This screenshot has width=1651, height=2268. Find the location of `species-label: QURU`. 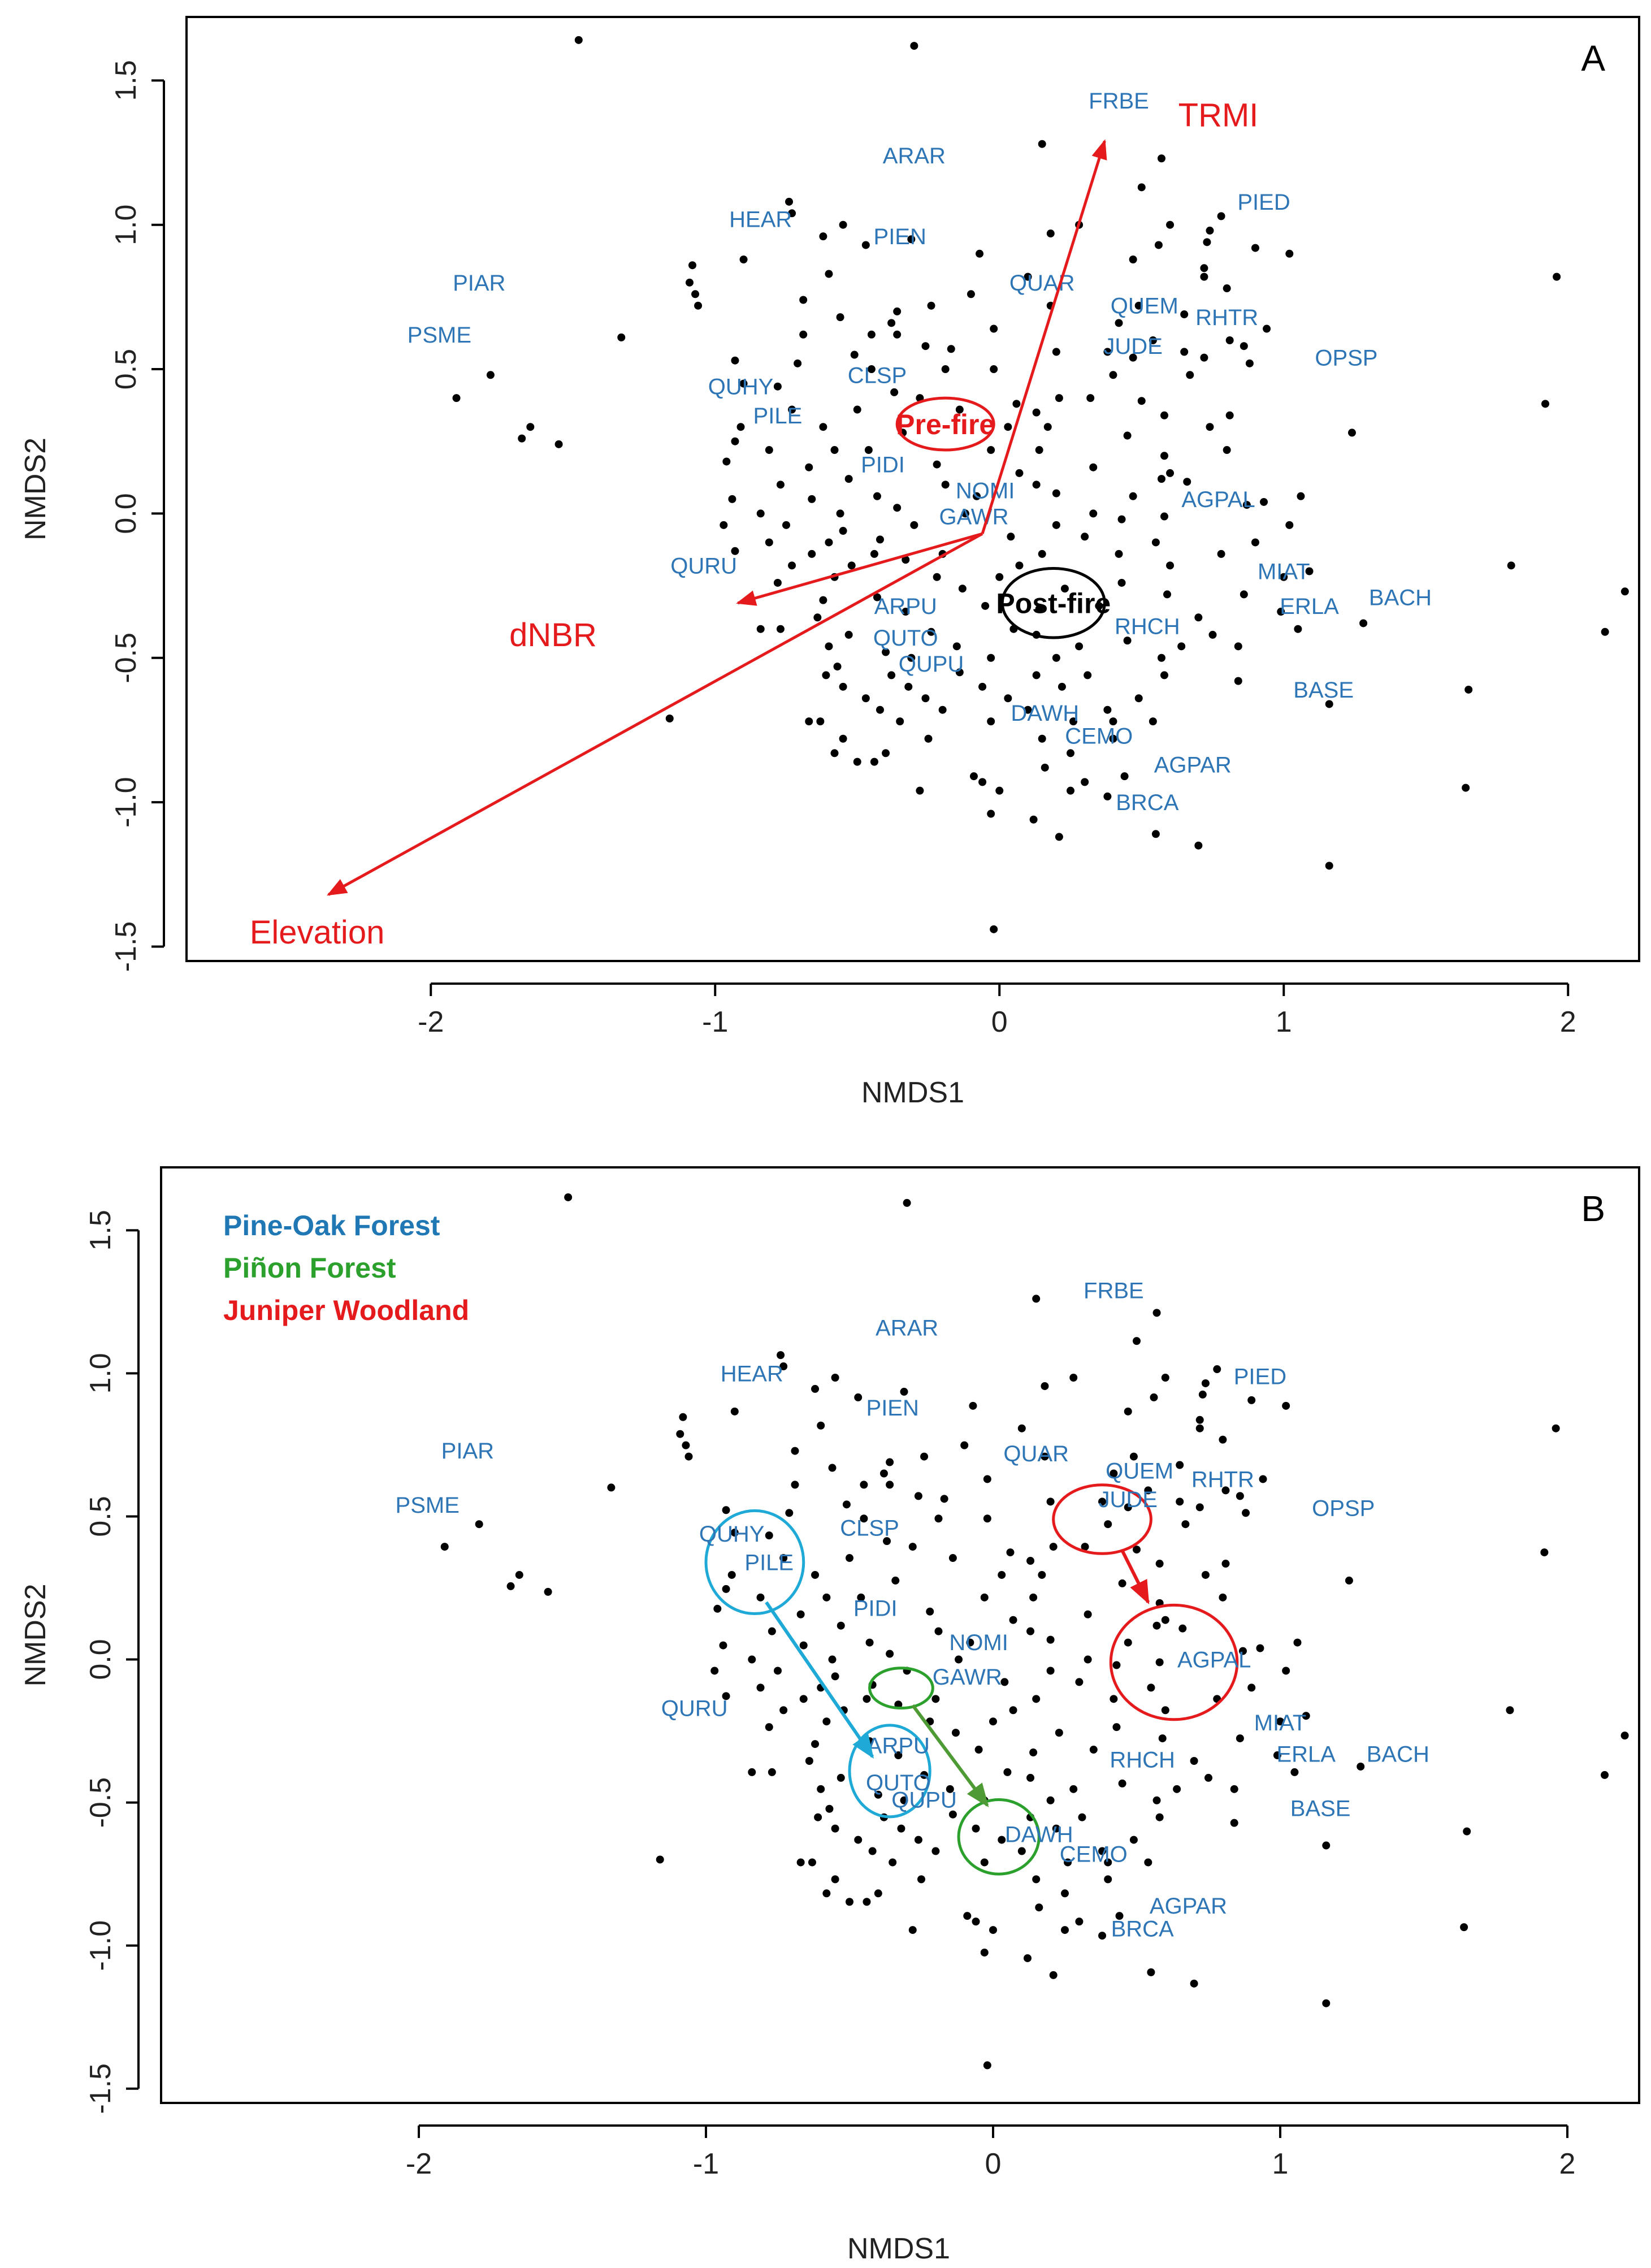

species-label: QURU is located at coordinates (694, 1708).